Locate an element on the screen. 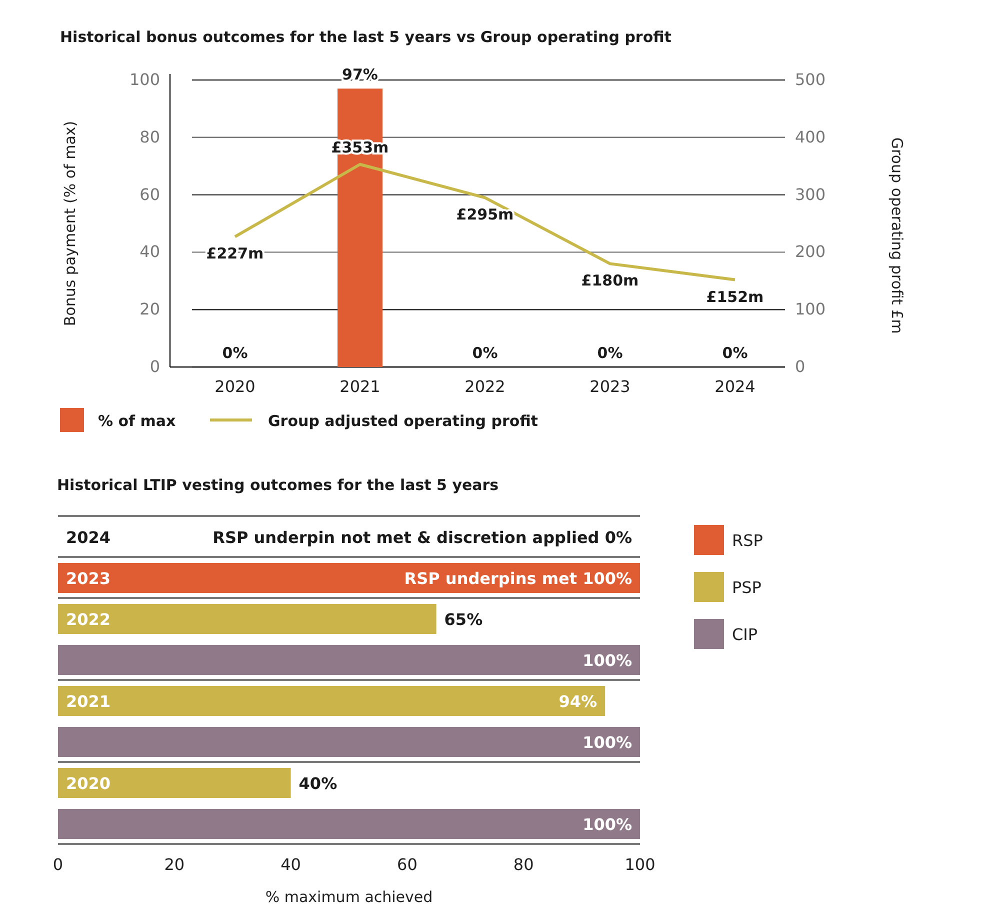  y-tick-label: 2021 is located at coordinates (88, 701).